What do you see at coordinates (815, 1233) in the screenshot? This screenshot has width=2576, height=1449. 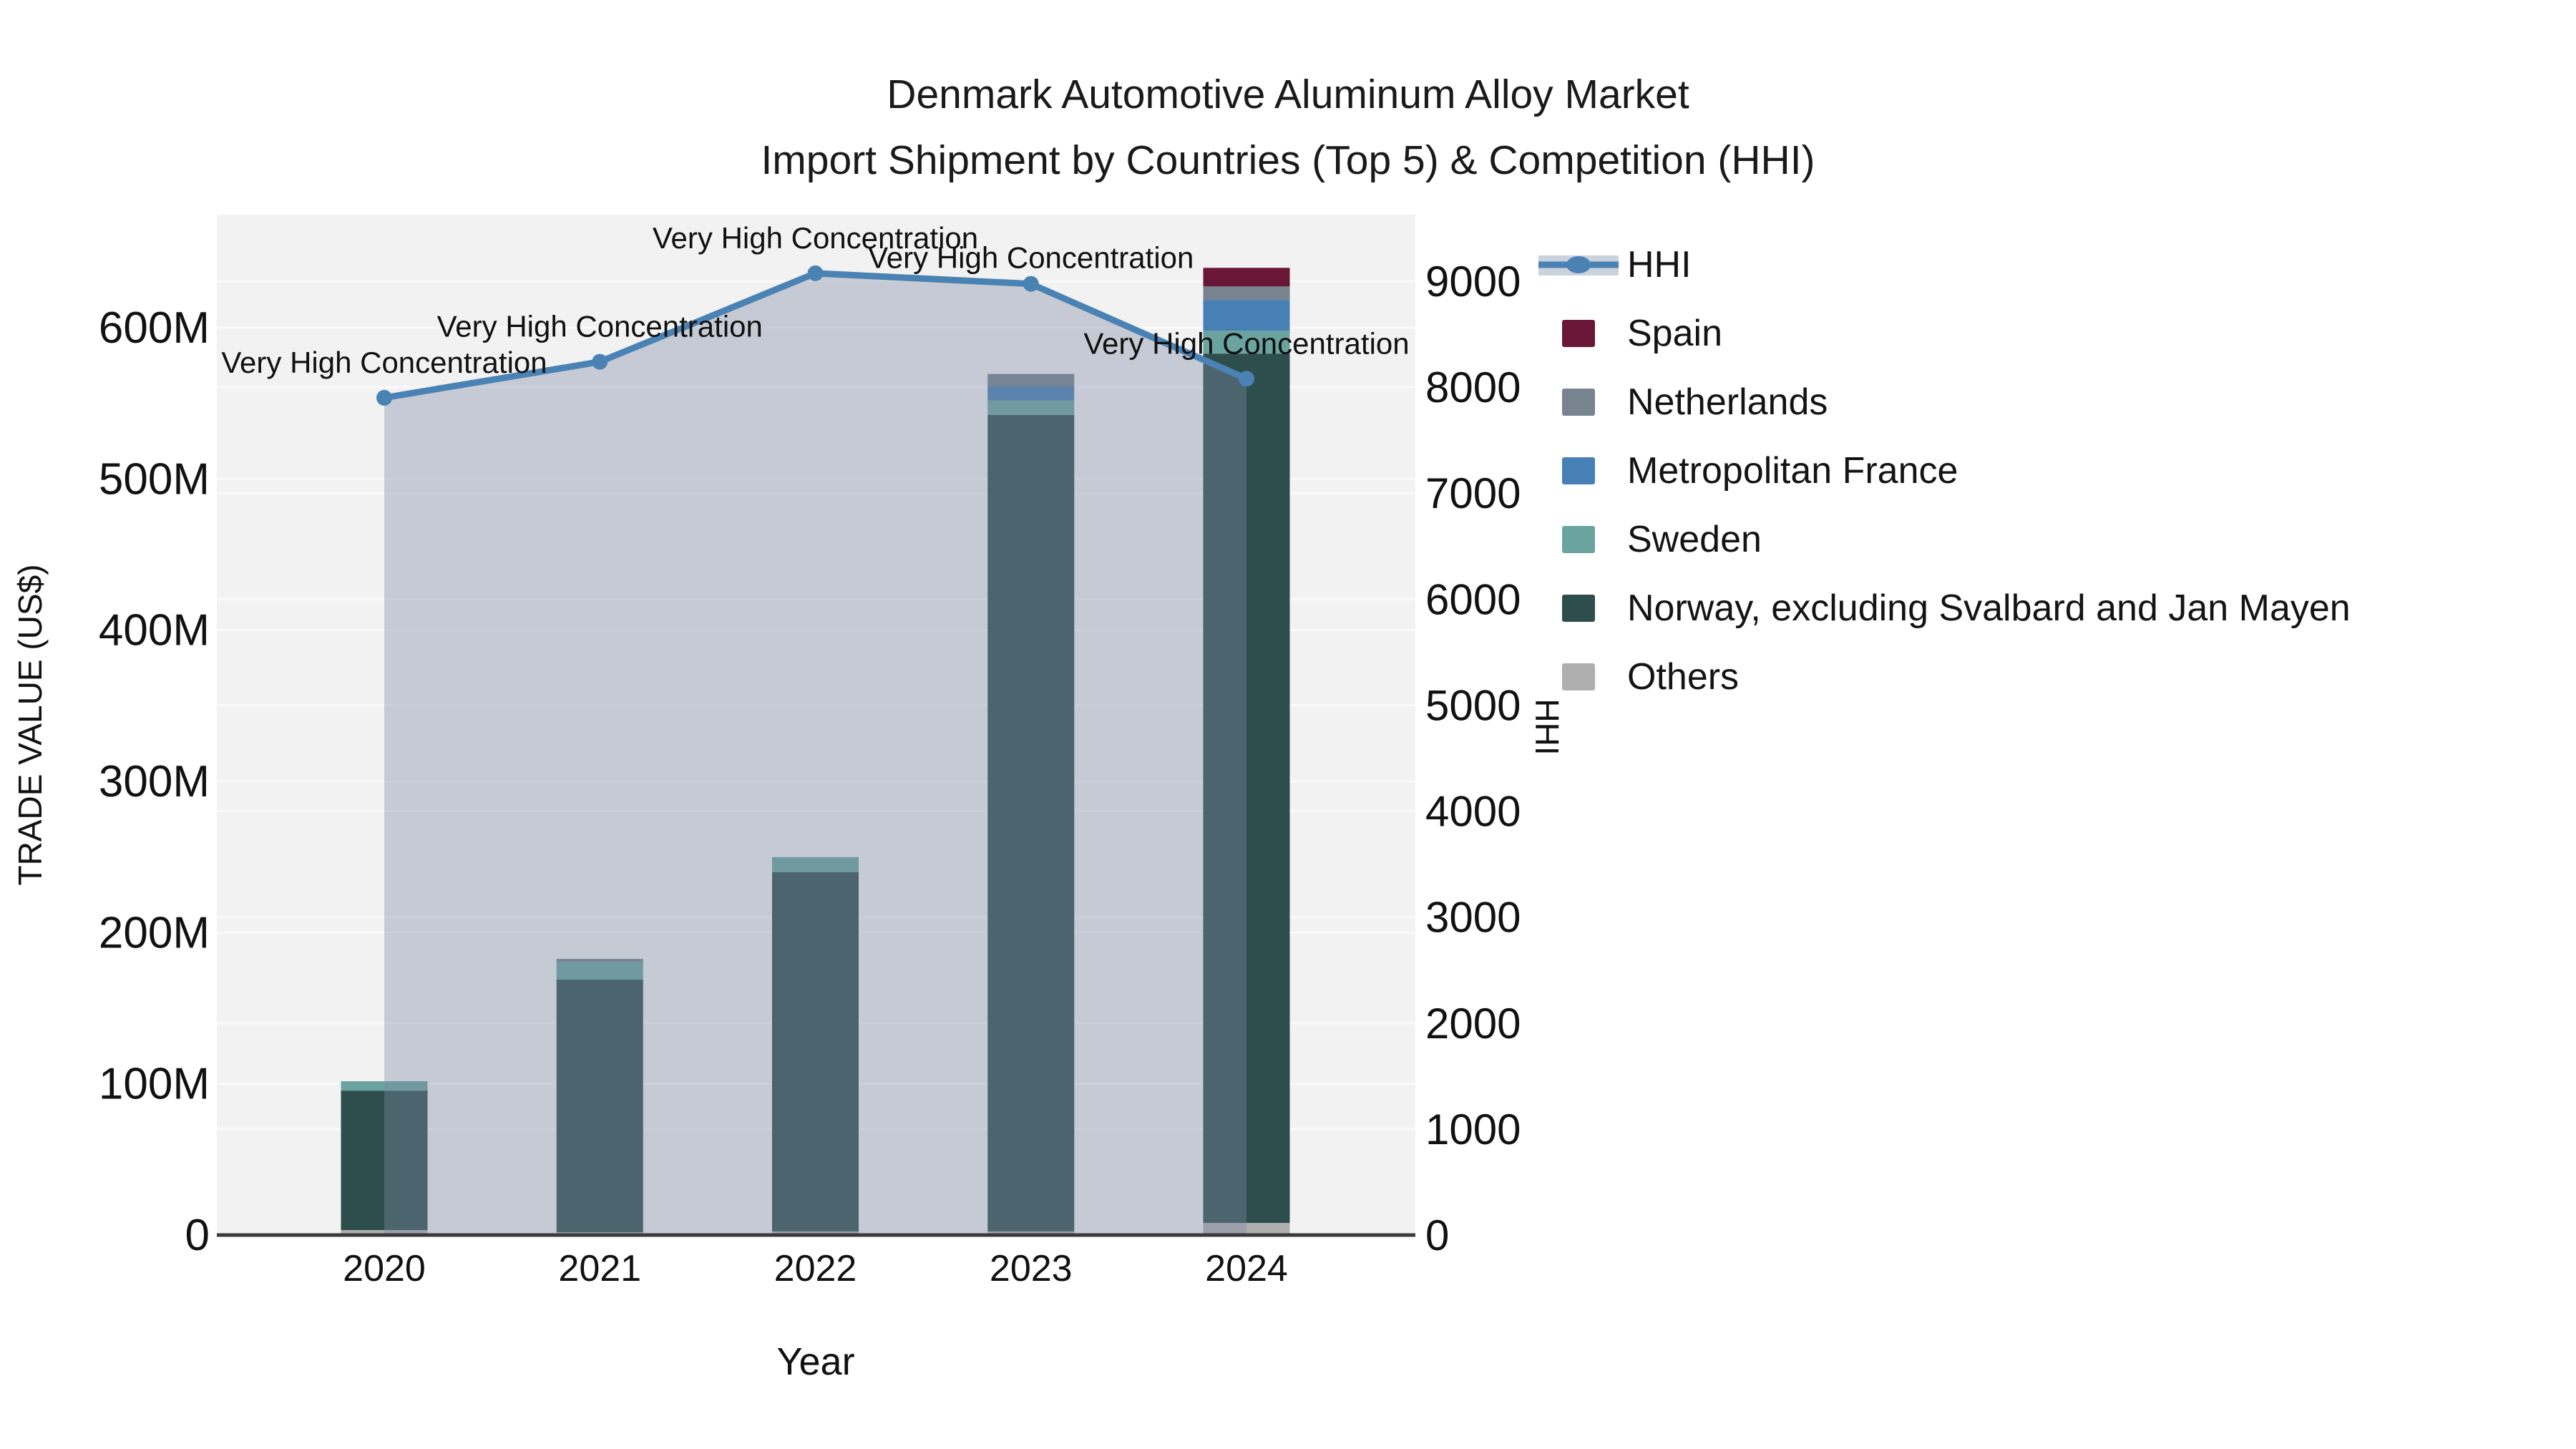 I see `bar-segment-2022-others` at bounding box center [815, 1233].